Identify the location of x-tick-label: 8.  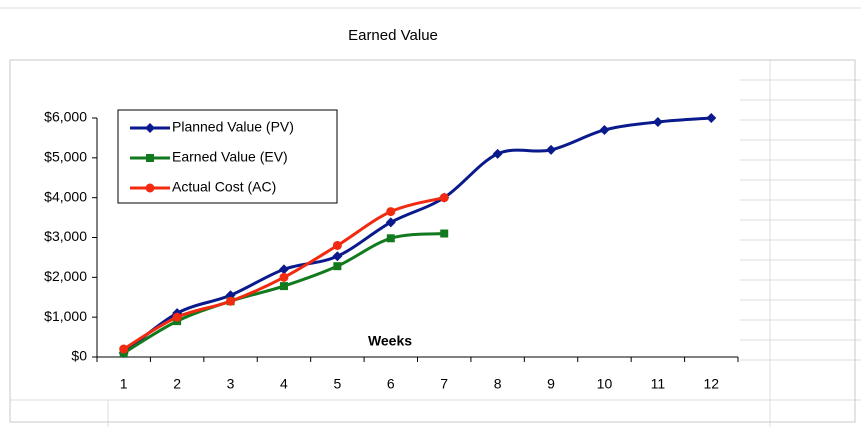
(498, 384).